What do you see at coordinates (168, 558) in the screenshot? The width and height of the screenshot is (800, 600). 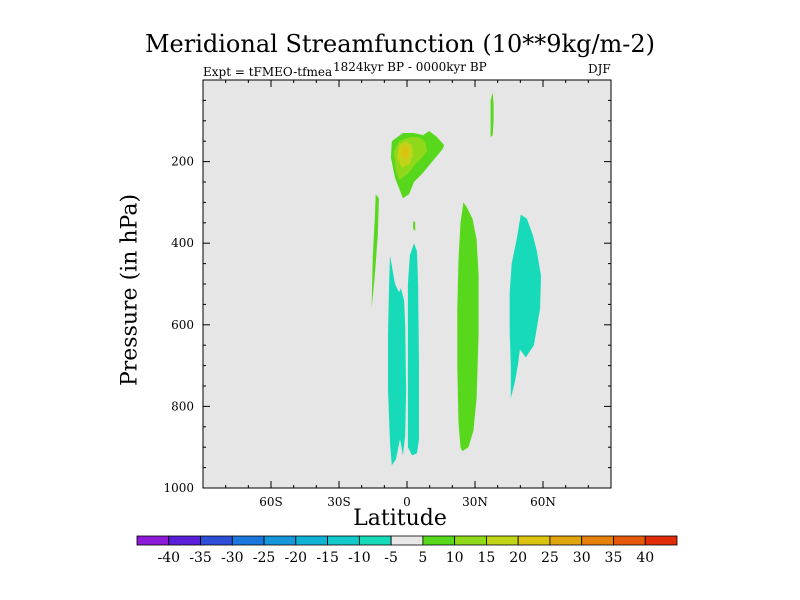 I see `colorbar-label: -40` at bounding box center [168, 558].